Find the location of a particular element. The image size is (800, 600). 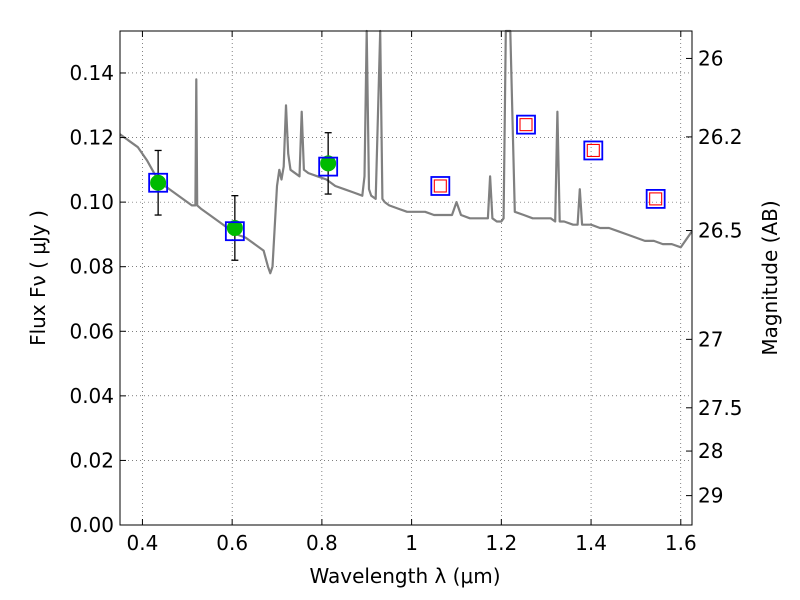

x-tick-label: 1 is located at coordinates (411, 543).